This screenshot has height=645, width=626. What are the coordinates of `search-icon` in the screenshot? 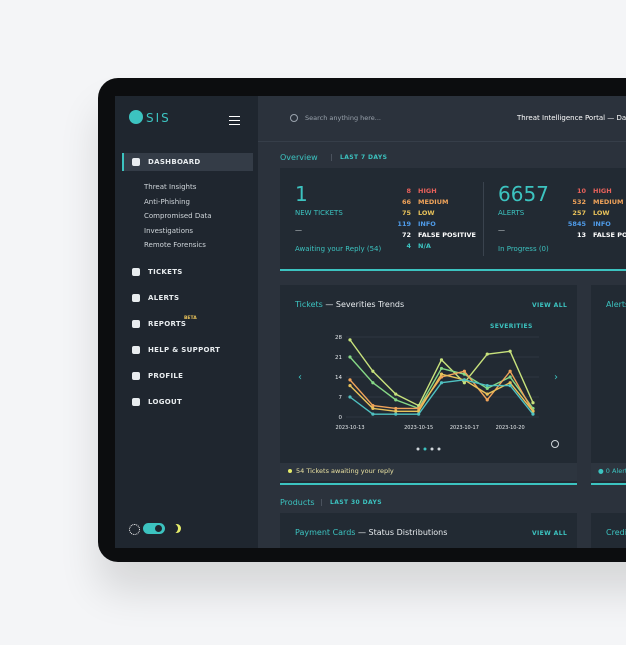 It's located at (294, 118).